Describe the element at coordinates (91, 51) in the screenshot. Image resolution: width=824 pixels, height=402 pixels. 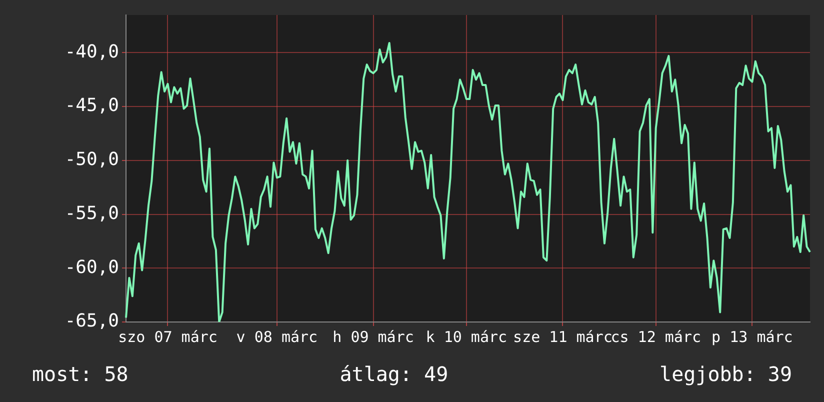
I see `y-tick-label: -40,0` at that location.